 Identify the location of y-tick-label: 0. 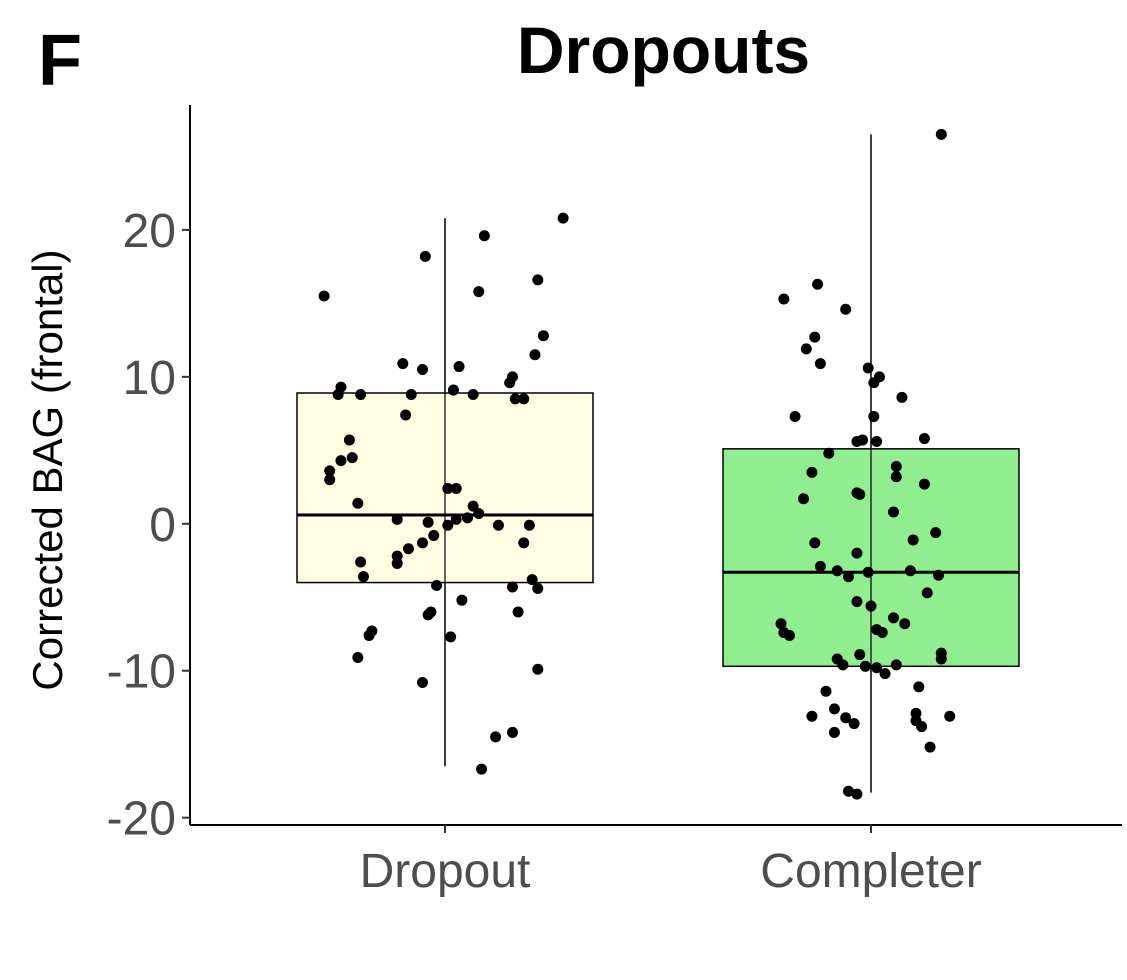
(162, 525).